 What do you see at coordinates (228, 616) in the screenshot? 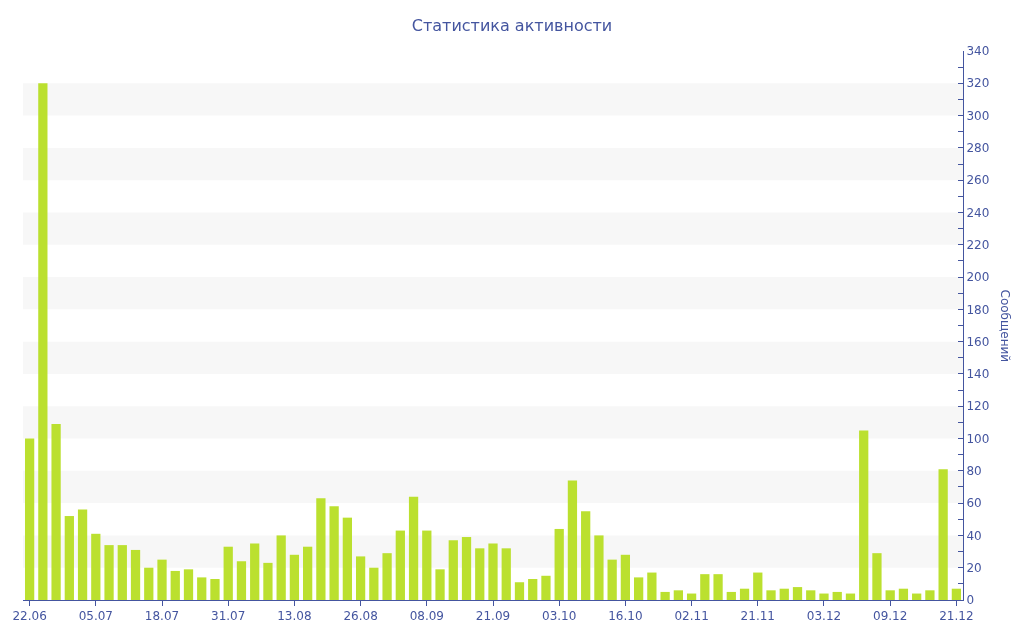
I see `x-tick-label: 31.07` at bounding box center [228, 616].